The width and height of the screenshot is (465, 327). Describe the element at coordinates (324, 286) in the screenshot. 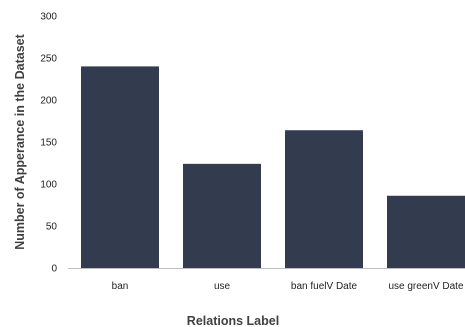

I see `x-tick-label: ban fuelV Date` at that location.